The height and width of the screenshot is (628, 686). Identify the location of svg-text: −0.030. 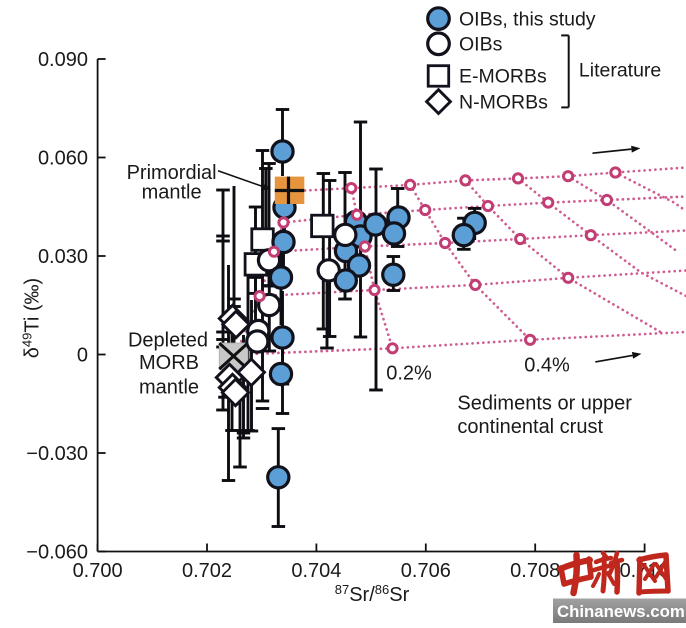
(57, 454).